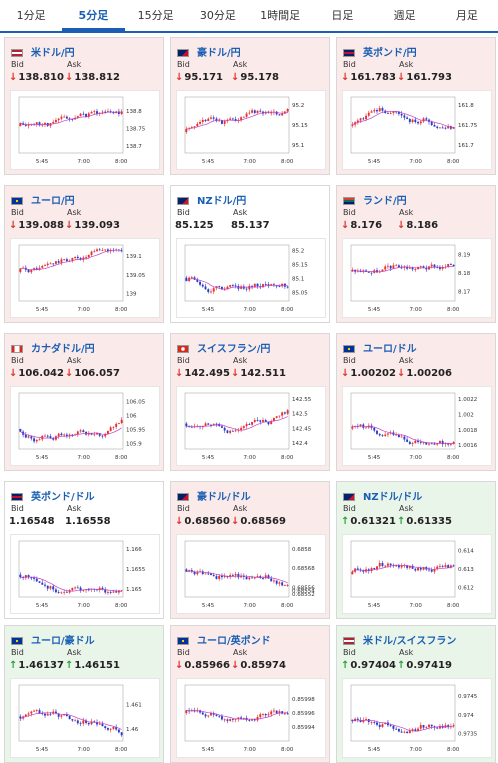 This screenshot has height=763, width=498. What do you see at coordinates (53, 495) in the screenshot?
I see `pair-title: 英ポンド/ドル` at bounding box center [53, 495].